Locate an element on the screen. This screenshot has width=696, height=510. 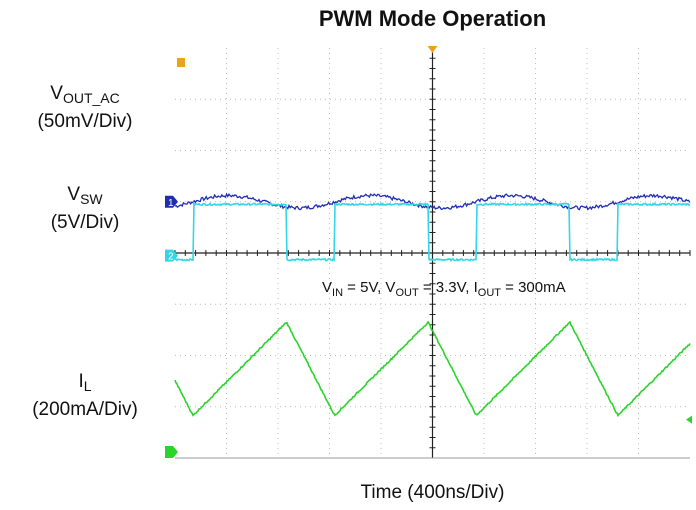
vsw-scale: (5V/Div) is located at coordinates (85, 222).